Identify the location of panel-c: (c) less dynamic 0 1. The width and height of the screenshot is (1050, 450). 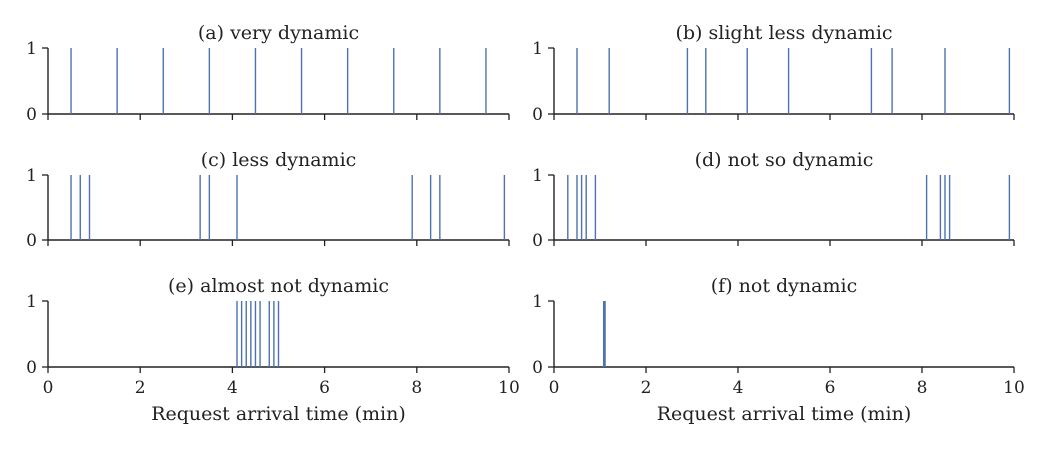
(268, 200).